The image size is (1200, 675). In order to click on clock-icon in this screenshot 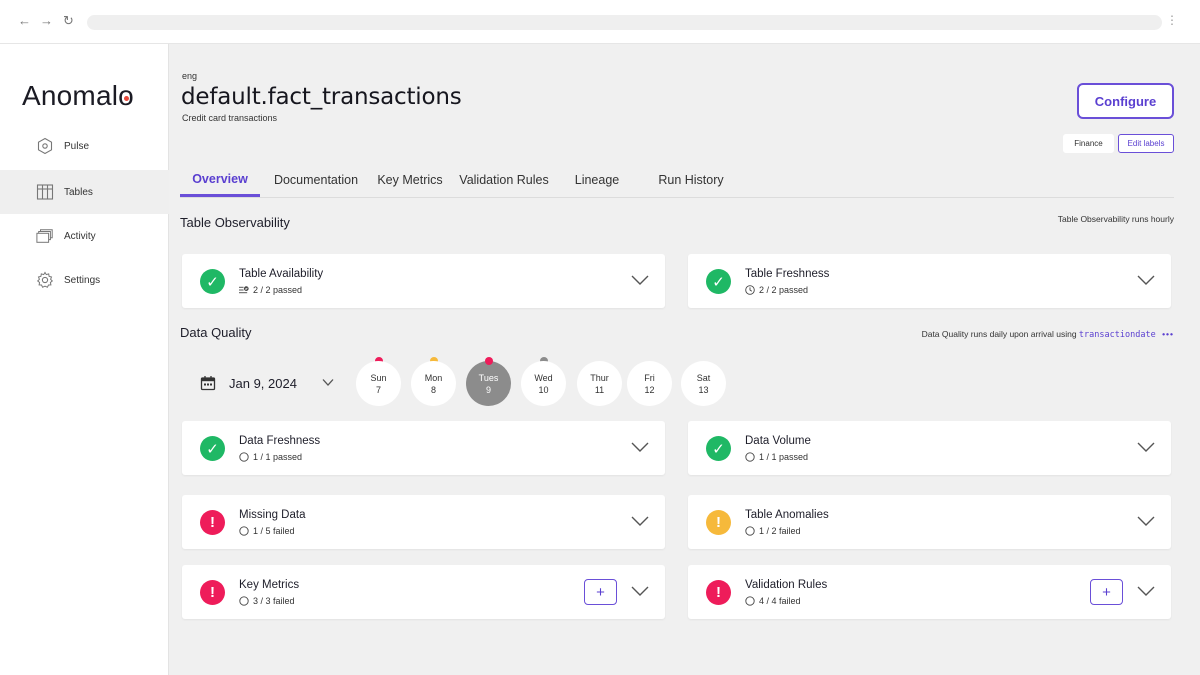, I will do `click(750, 290)`.